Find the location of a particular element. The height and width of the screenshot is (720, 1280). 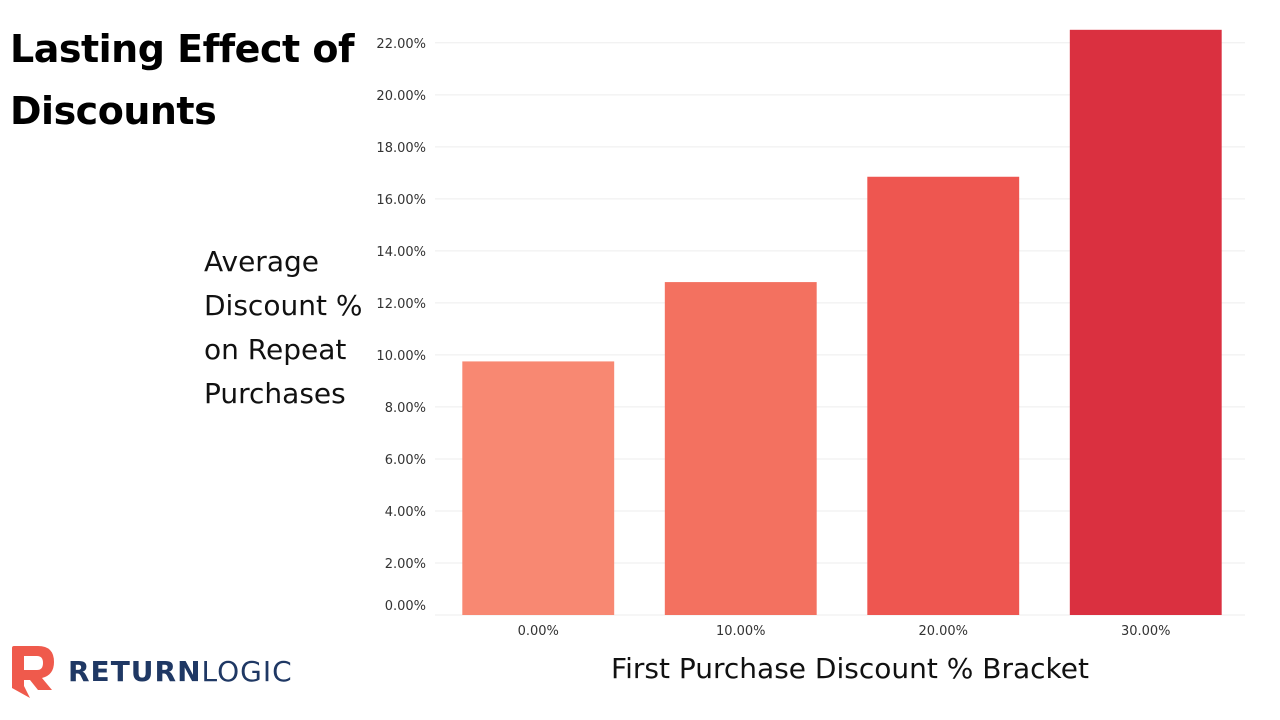

x-tick-label: 0.00% is located at coordinates (538, 631).